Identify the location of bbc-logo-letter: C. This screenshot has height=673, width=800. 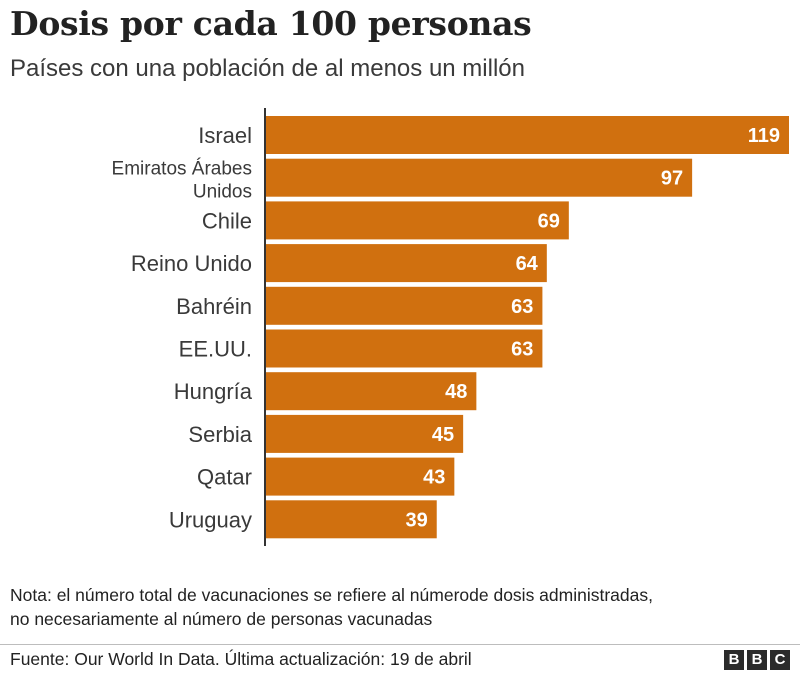
(780, 660).